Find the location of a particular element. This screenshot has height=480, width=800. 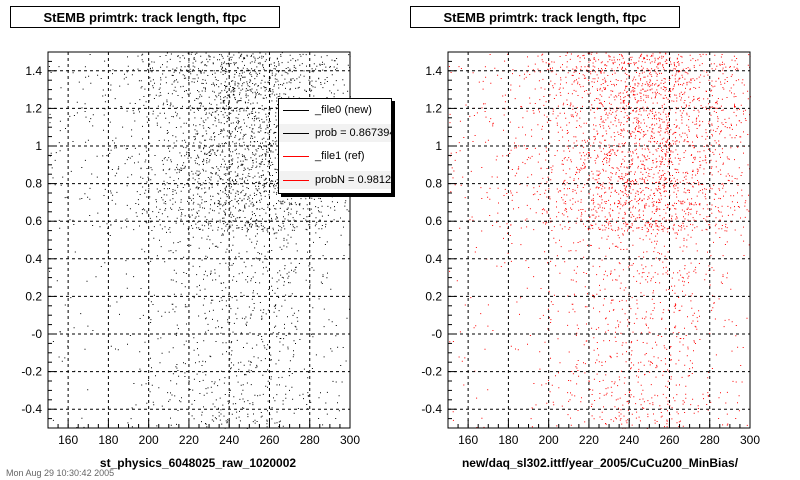

left-panel-xlabel: st_physics_6048025_raw_1020002 is located at coordinates (198, 463).